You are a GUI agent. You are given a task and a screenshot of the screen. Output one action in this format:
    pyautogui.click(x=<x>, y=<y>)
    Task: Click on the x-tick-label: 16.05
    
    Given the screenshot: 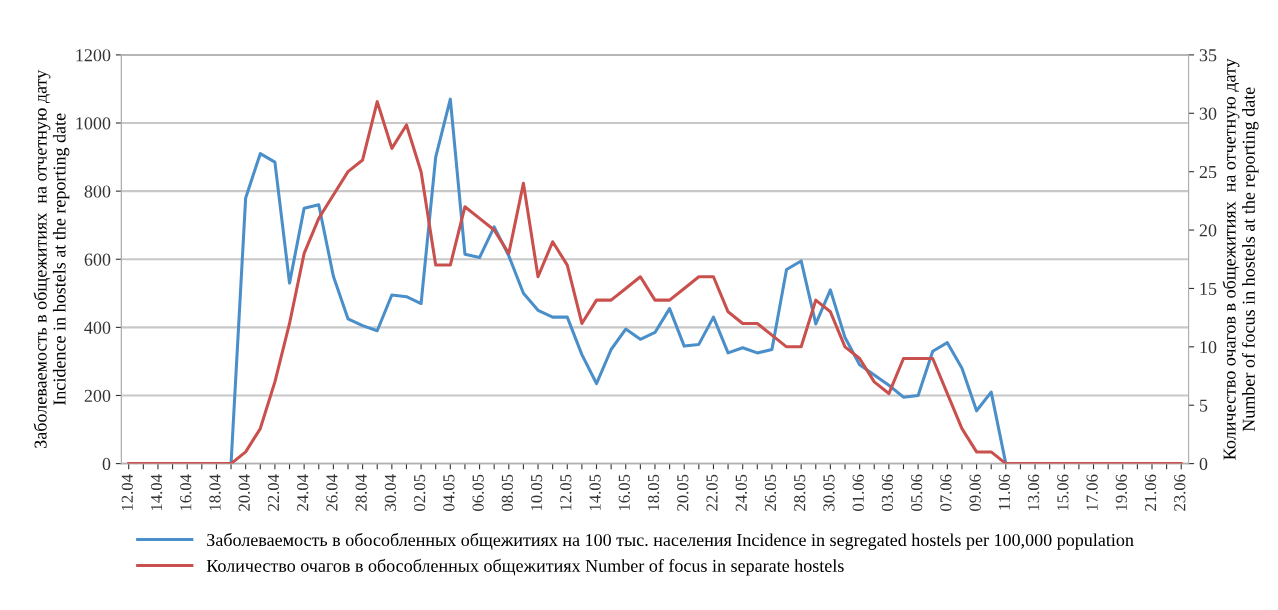 What is the action you would take?
    pyautogui.click(x=624, y=492)
    